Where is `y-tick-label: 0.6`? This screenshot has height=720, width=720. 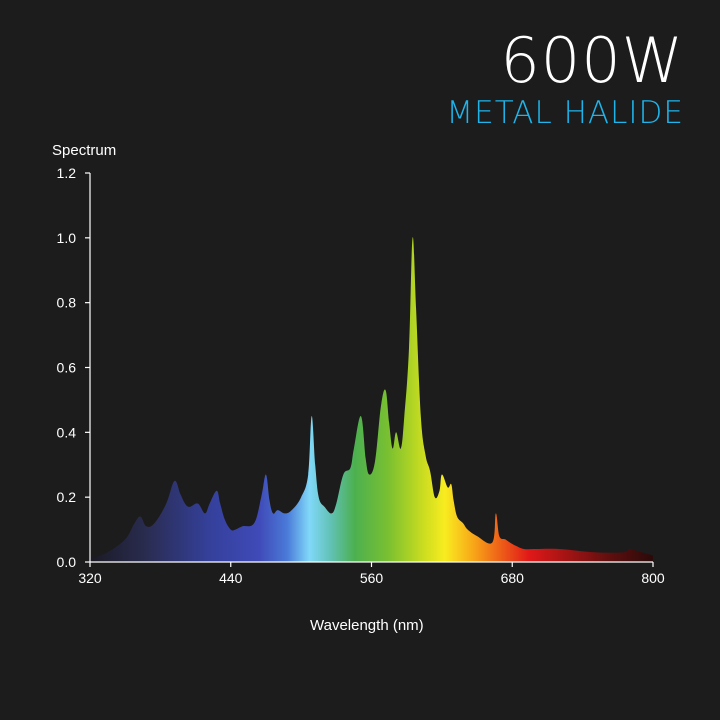 y-tick-label: 0.6 is located at coordinates (67, 368).